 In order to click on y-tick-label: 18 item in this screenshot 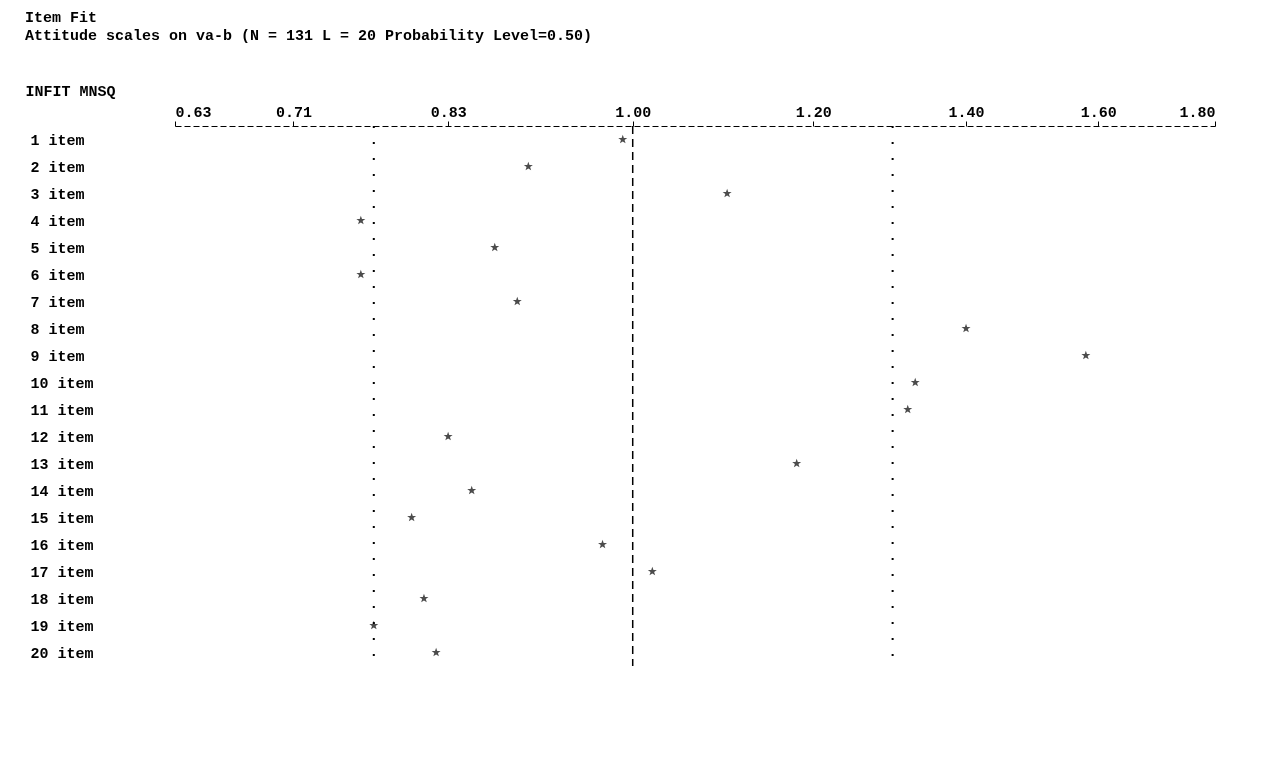, I will do `click(62, 600)`.